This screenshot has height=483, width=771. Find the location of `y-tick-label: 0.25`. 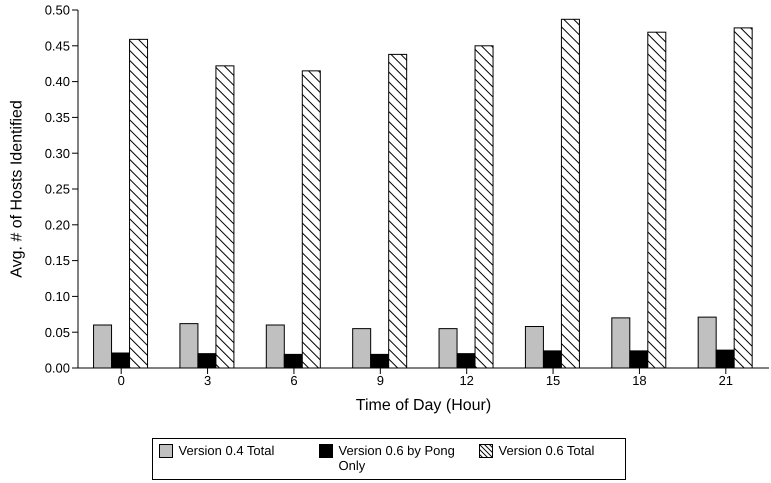

y-tick-label: 0.25 is located at coordinates (57, 189).